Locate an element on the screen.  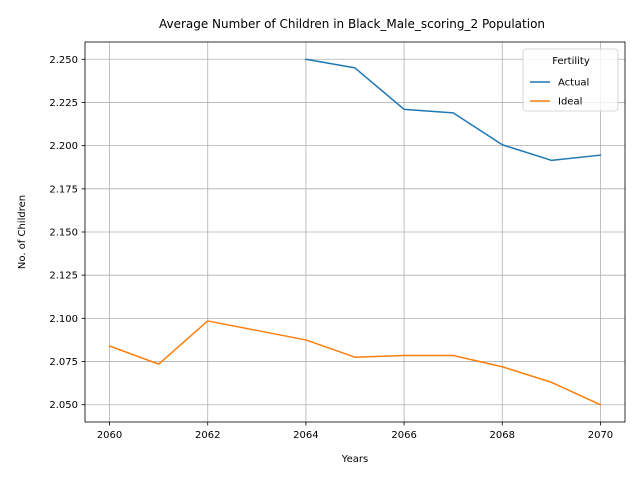
y-tick-label: 2.100 is located at coordinates (63, 319).